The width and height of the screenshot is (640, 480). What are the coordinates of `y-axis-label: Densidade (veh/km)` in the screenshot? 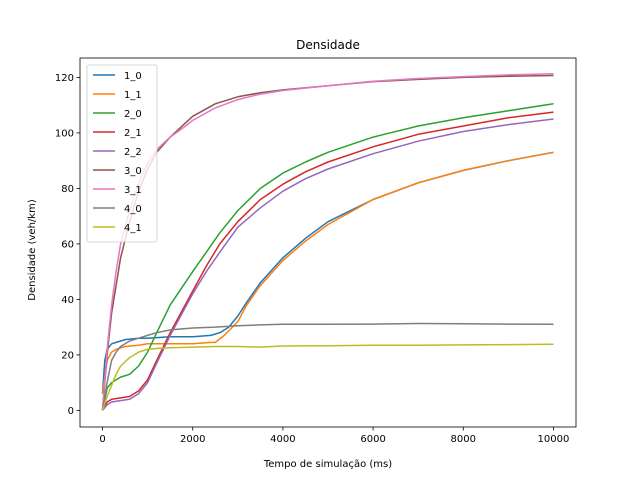 It's located at (32, 250).